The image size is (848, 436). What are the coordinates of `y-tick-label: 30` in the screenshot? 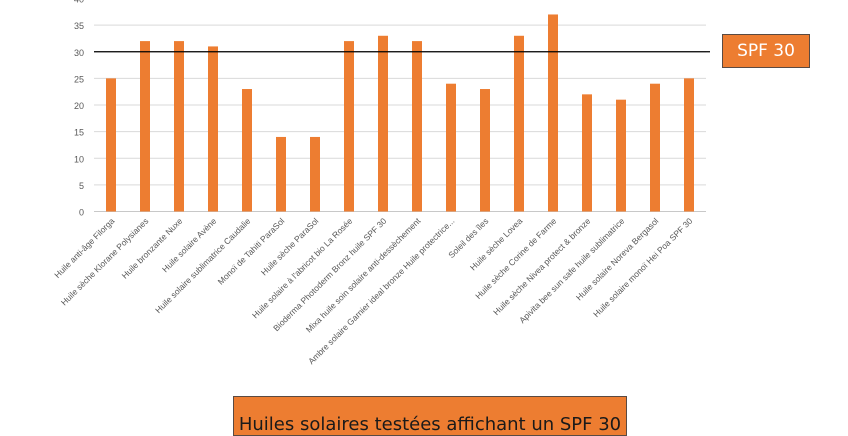 It's located at (79, 53).